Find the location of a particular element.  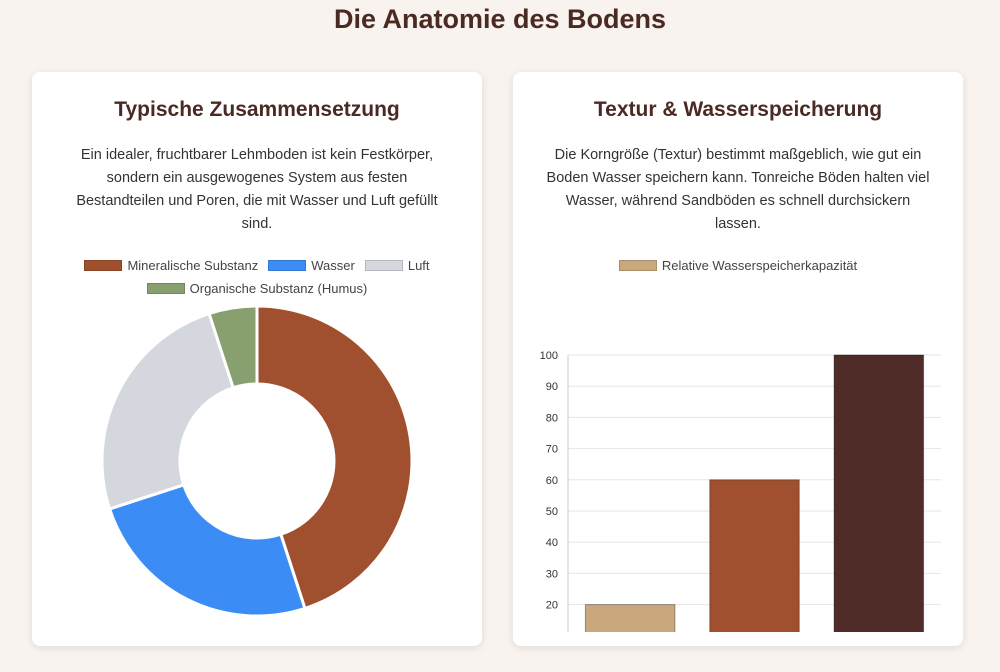

legend-item-mineralische-substanz: Mineralische Substanz is located at coordinates (171, 265).